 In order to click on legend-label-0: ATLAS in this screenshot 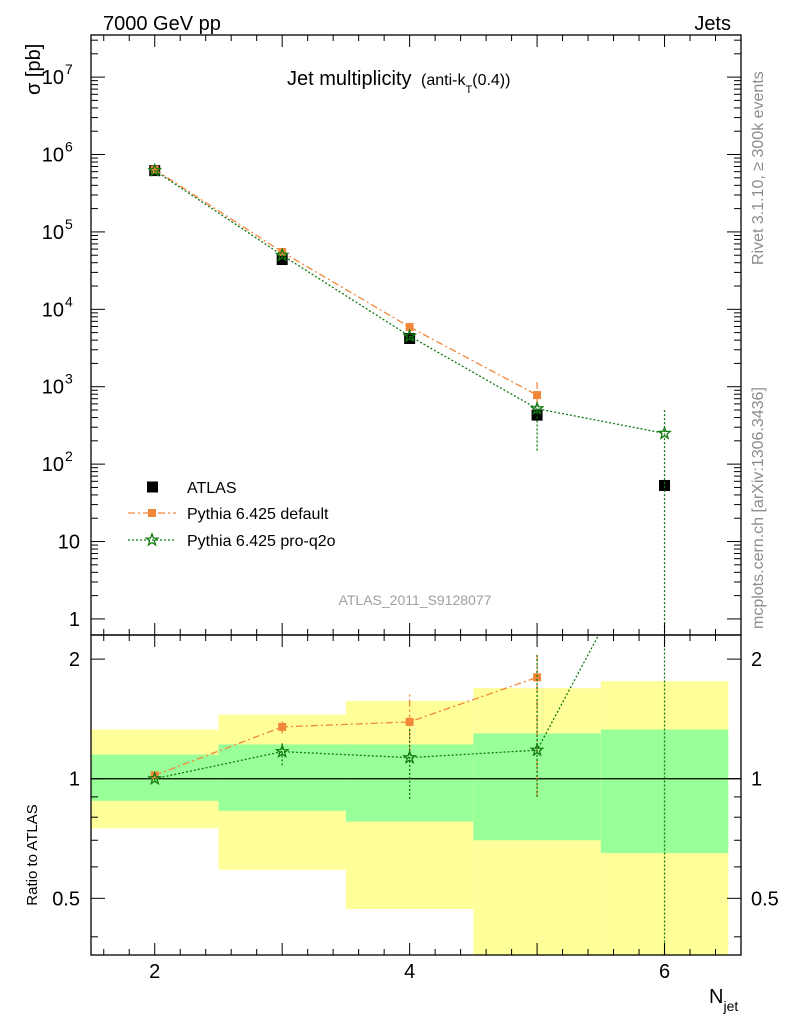, I will do `click(212, 488)`.